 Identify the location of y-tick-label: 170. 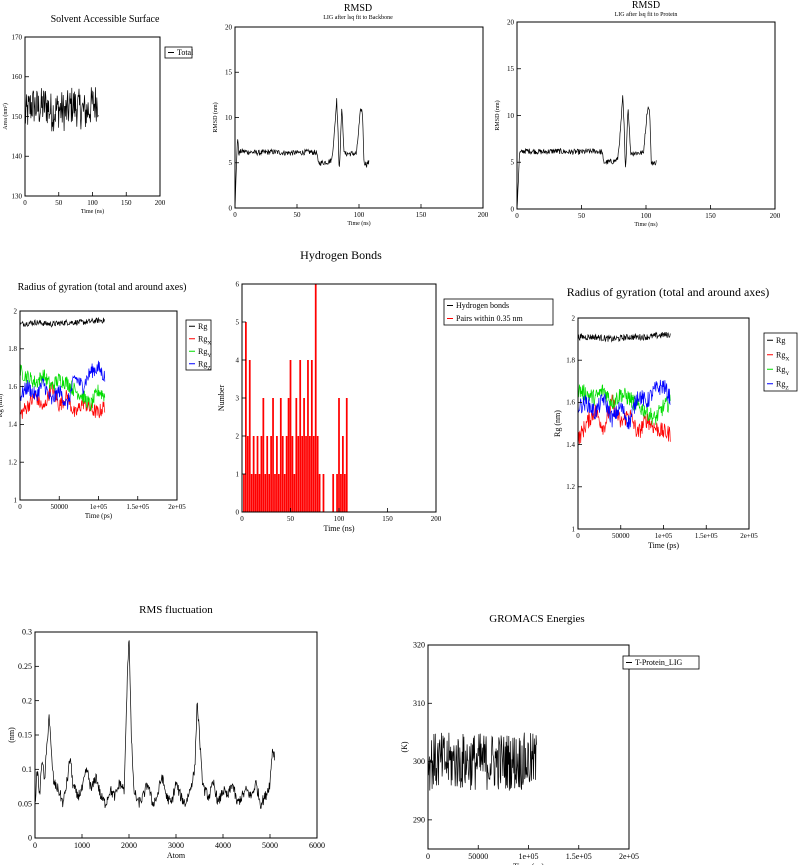
(17, 37).